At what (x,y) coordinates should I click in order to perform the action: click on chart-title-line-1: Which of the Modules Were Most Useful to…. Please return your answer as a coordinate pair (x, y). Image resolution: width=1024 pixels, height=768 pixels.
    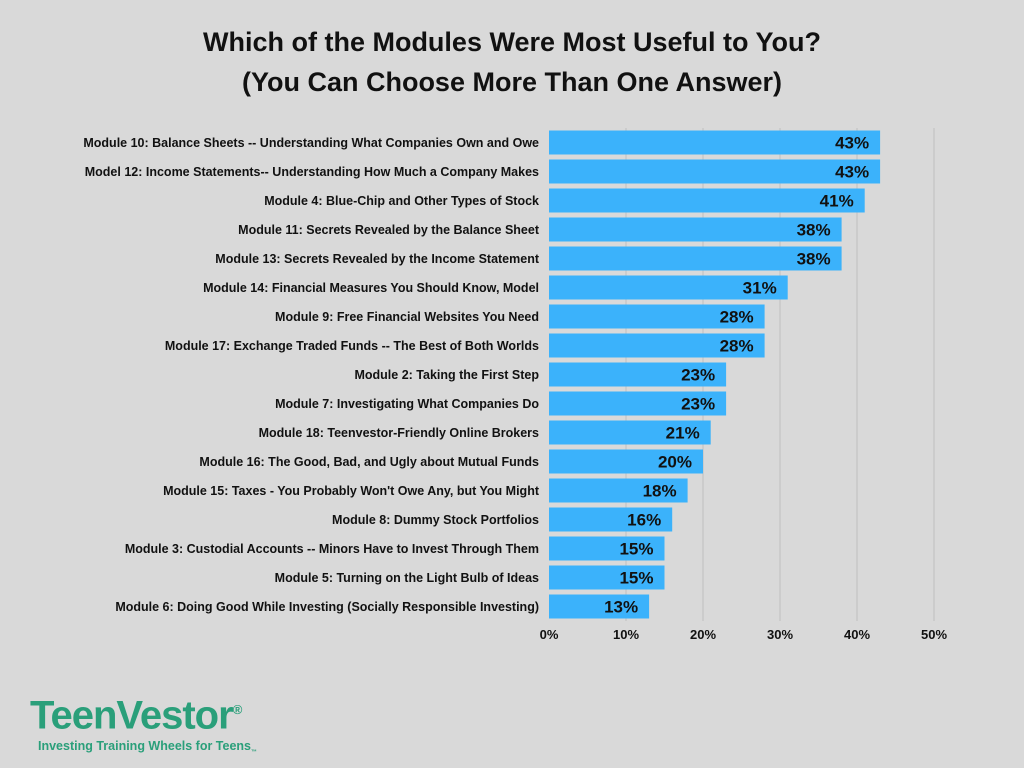
    Looking at the image, I should click on (511, 42).